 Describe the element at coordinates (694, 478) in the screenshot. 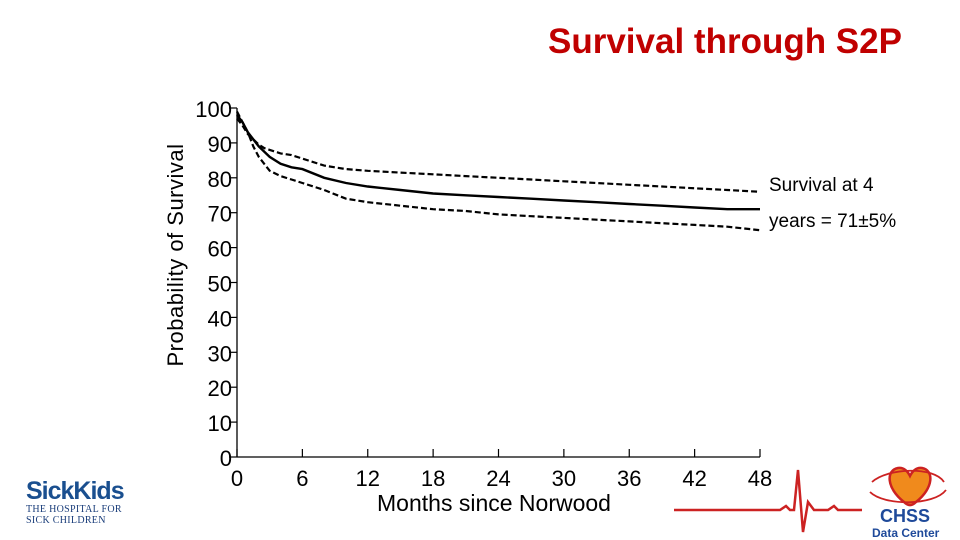

I see `x-tick-label: 42` at that location.